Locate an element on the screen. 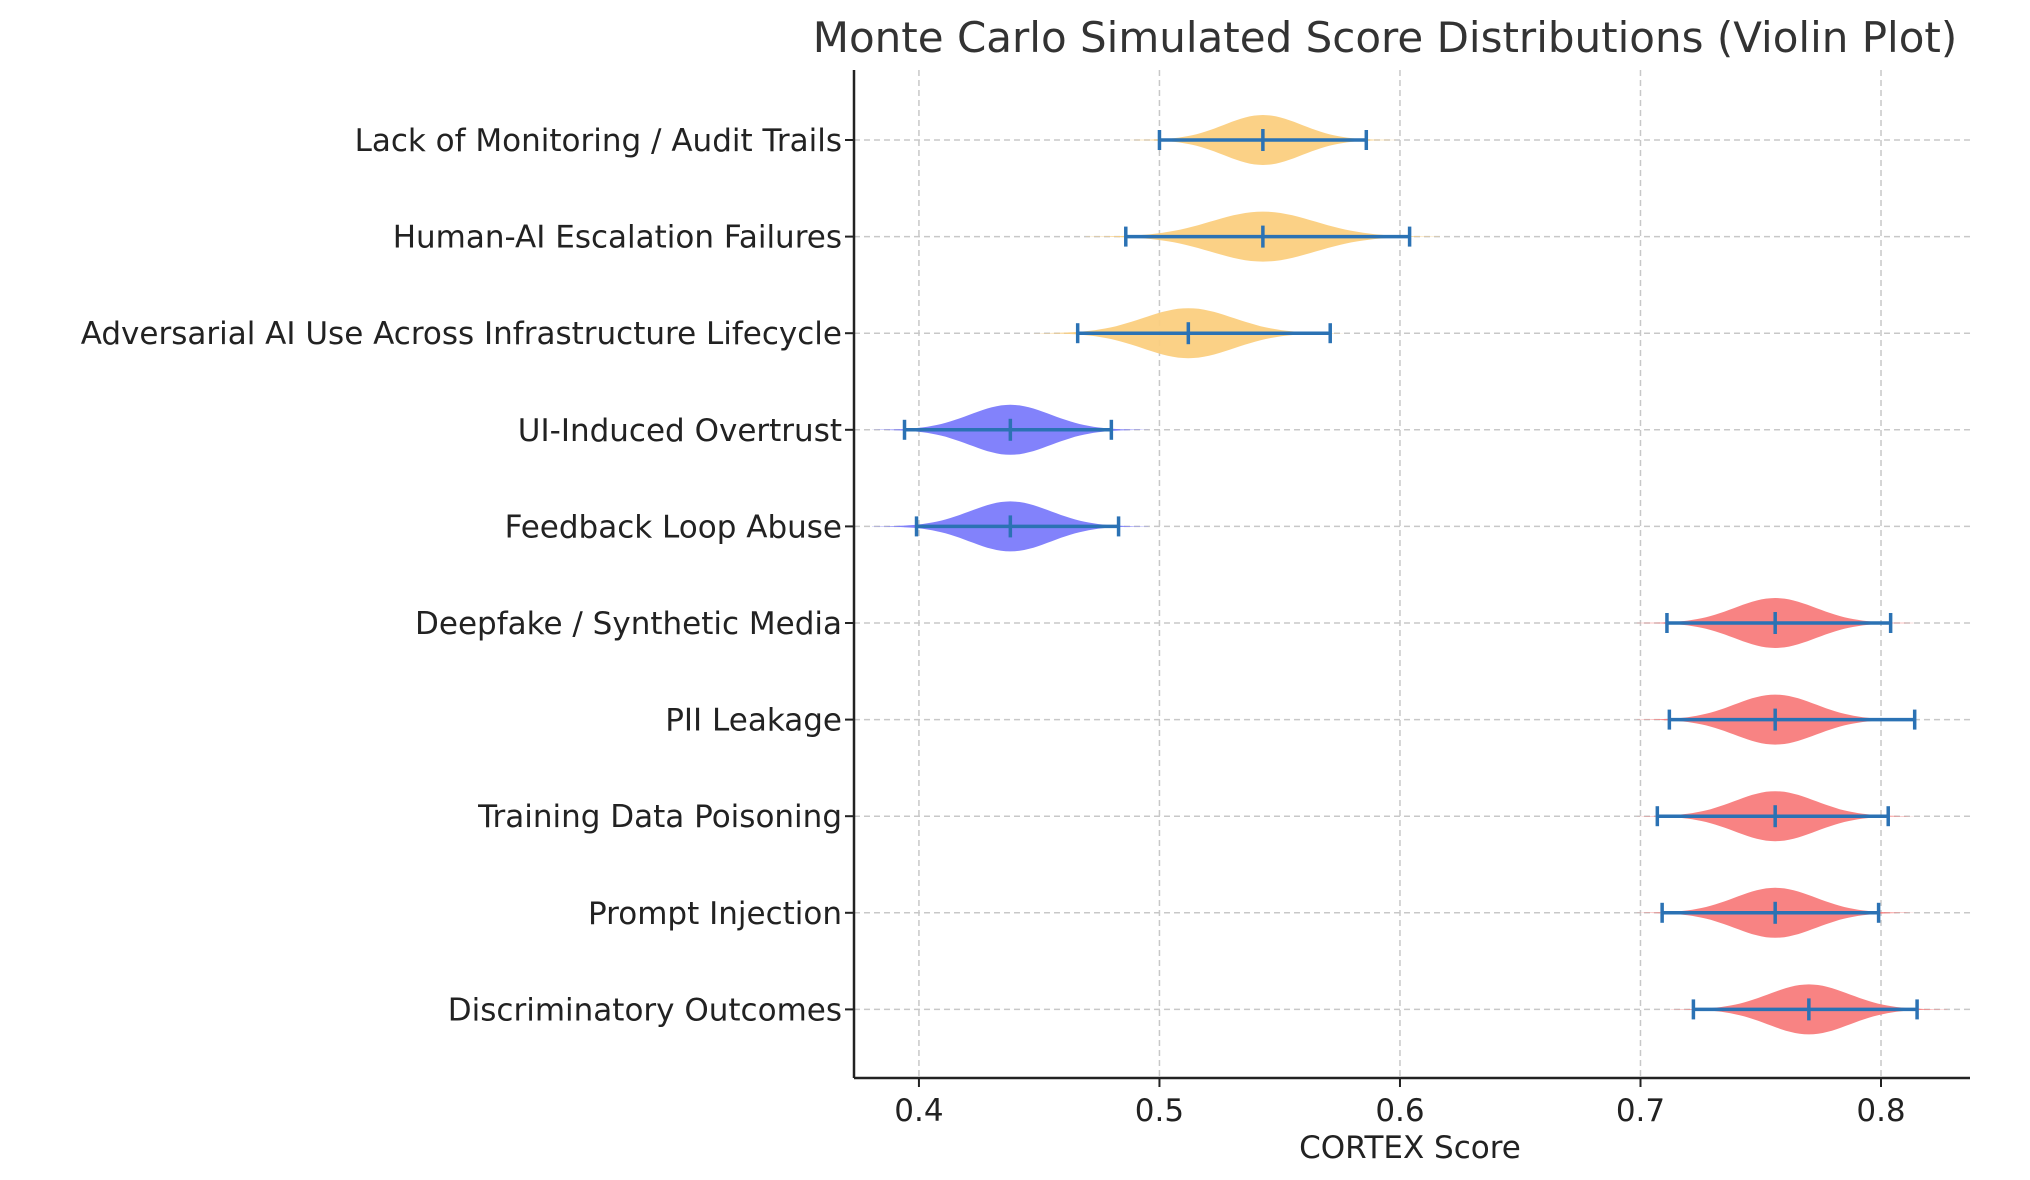 The width and height of the screenshot is (2030, 1180). x-tick-label: 0.7 is located at coordinates (1640, 1111).